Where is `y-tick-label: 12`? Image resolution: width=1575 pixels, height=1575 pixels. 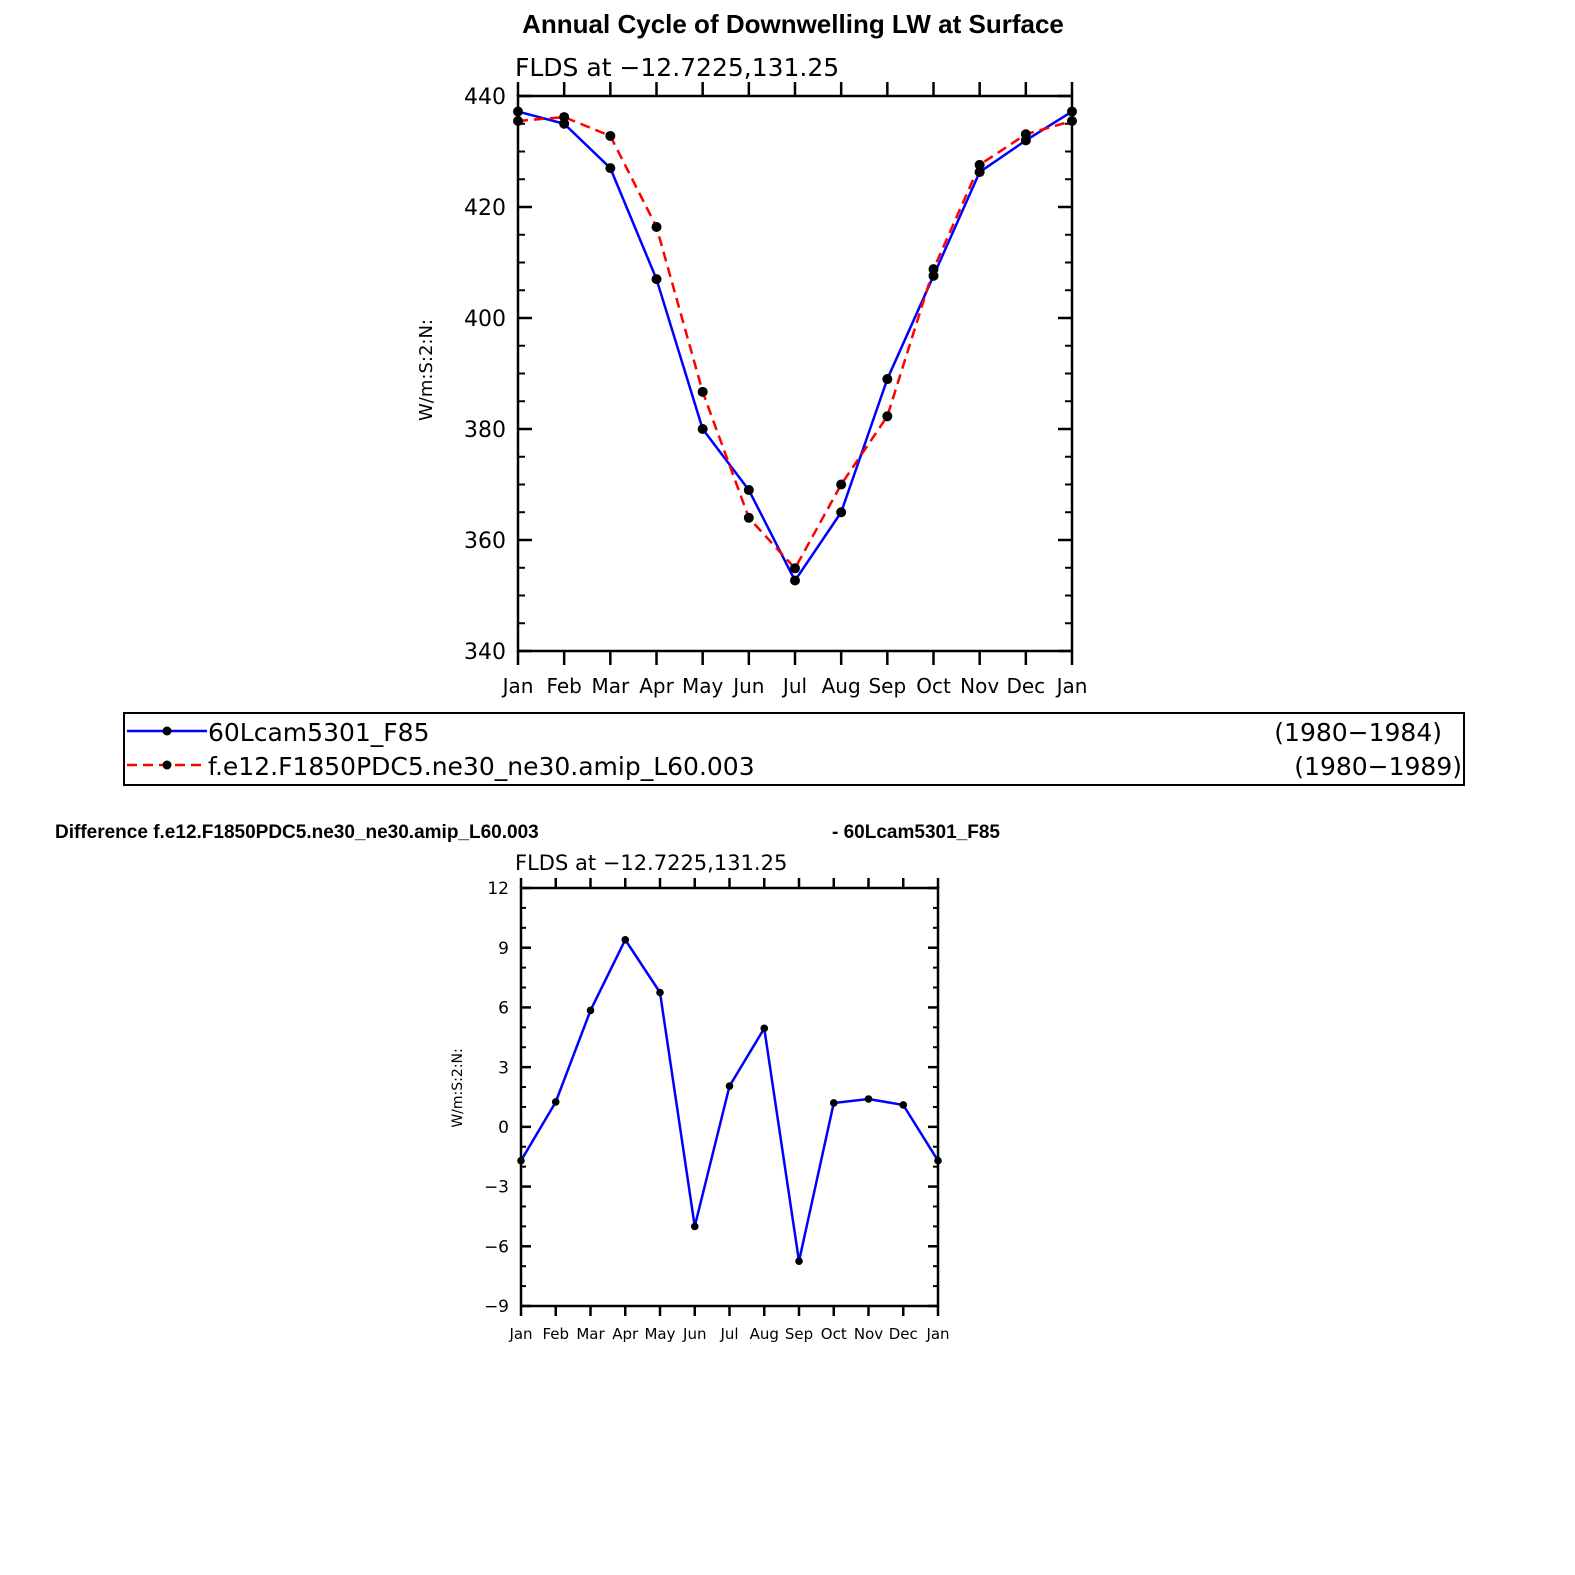 y-tick-label: 12 is located at coordinates (498, 889).